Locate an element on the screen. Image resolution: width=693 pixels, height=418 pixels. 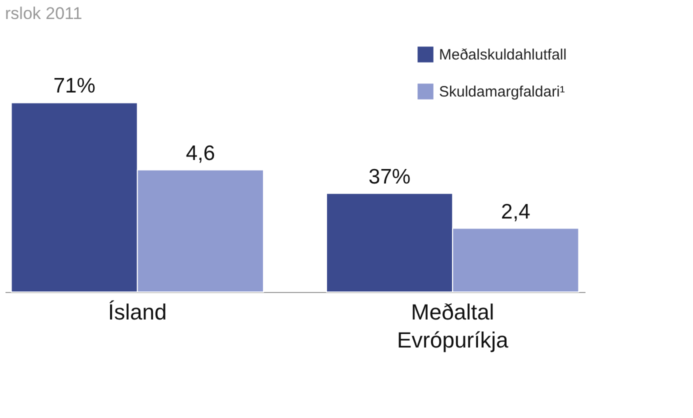
data-label: 37% is located at coordinates (389, 176).